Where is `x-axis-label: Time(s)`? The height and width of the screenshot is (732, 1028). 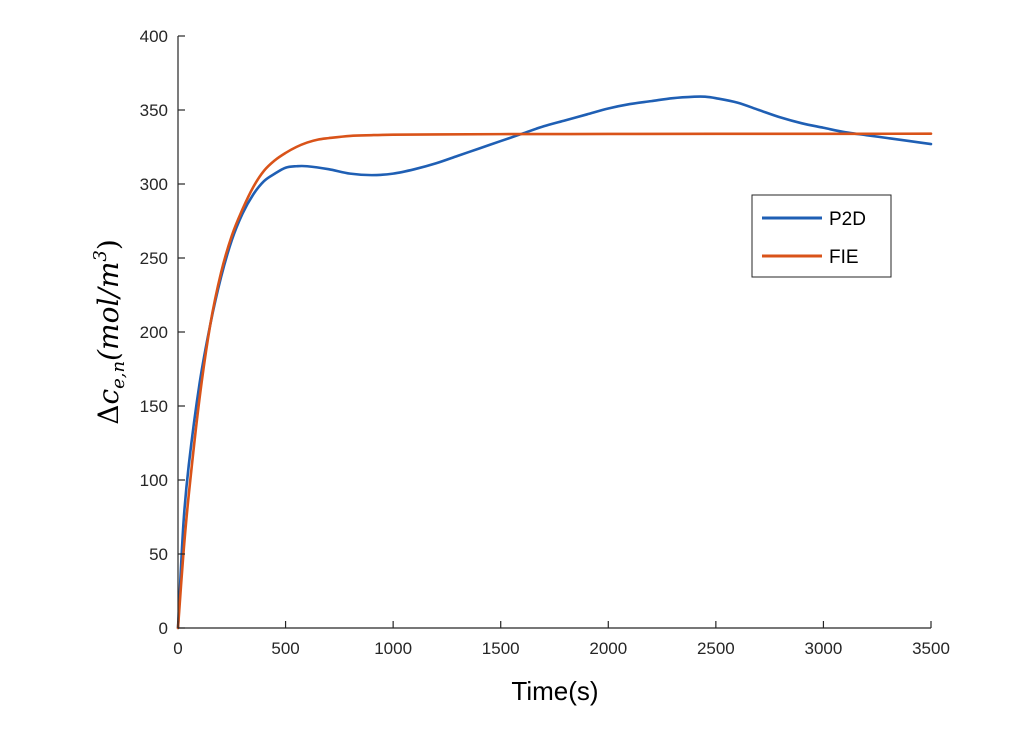 x-axis-label: Time(s) is located at coordinates (554, 691).